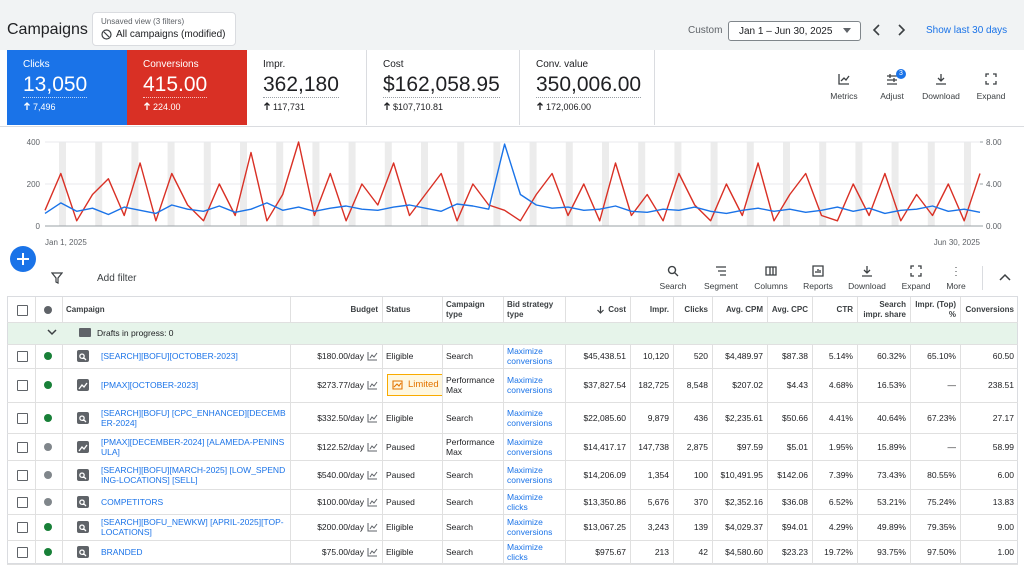  I want to click on column-header: Search impr. share, so click(883, 309).